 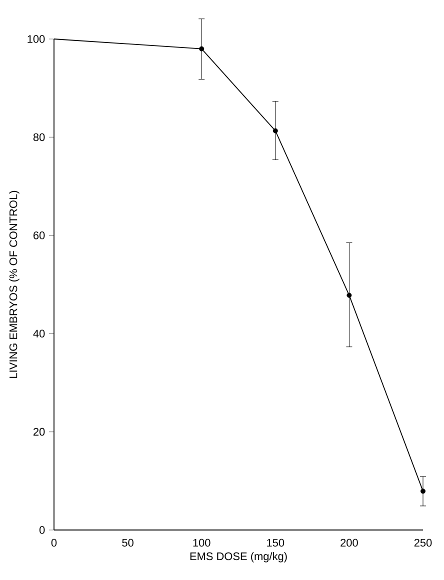 What do you see at coordinates (42, 530) in the screenshot?
I see `y-tick-label: 0` at bounding box center [42, 530].